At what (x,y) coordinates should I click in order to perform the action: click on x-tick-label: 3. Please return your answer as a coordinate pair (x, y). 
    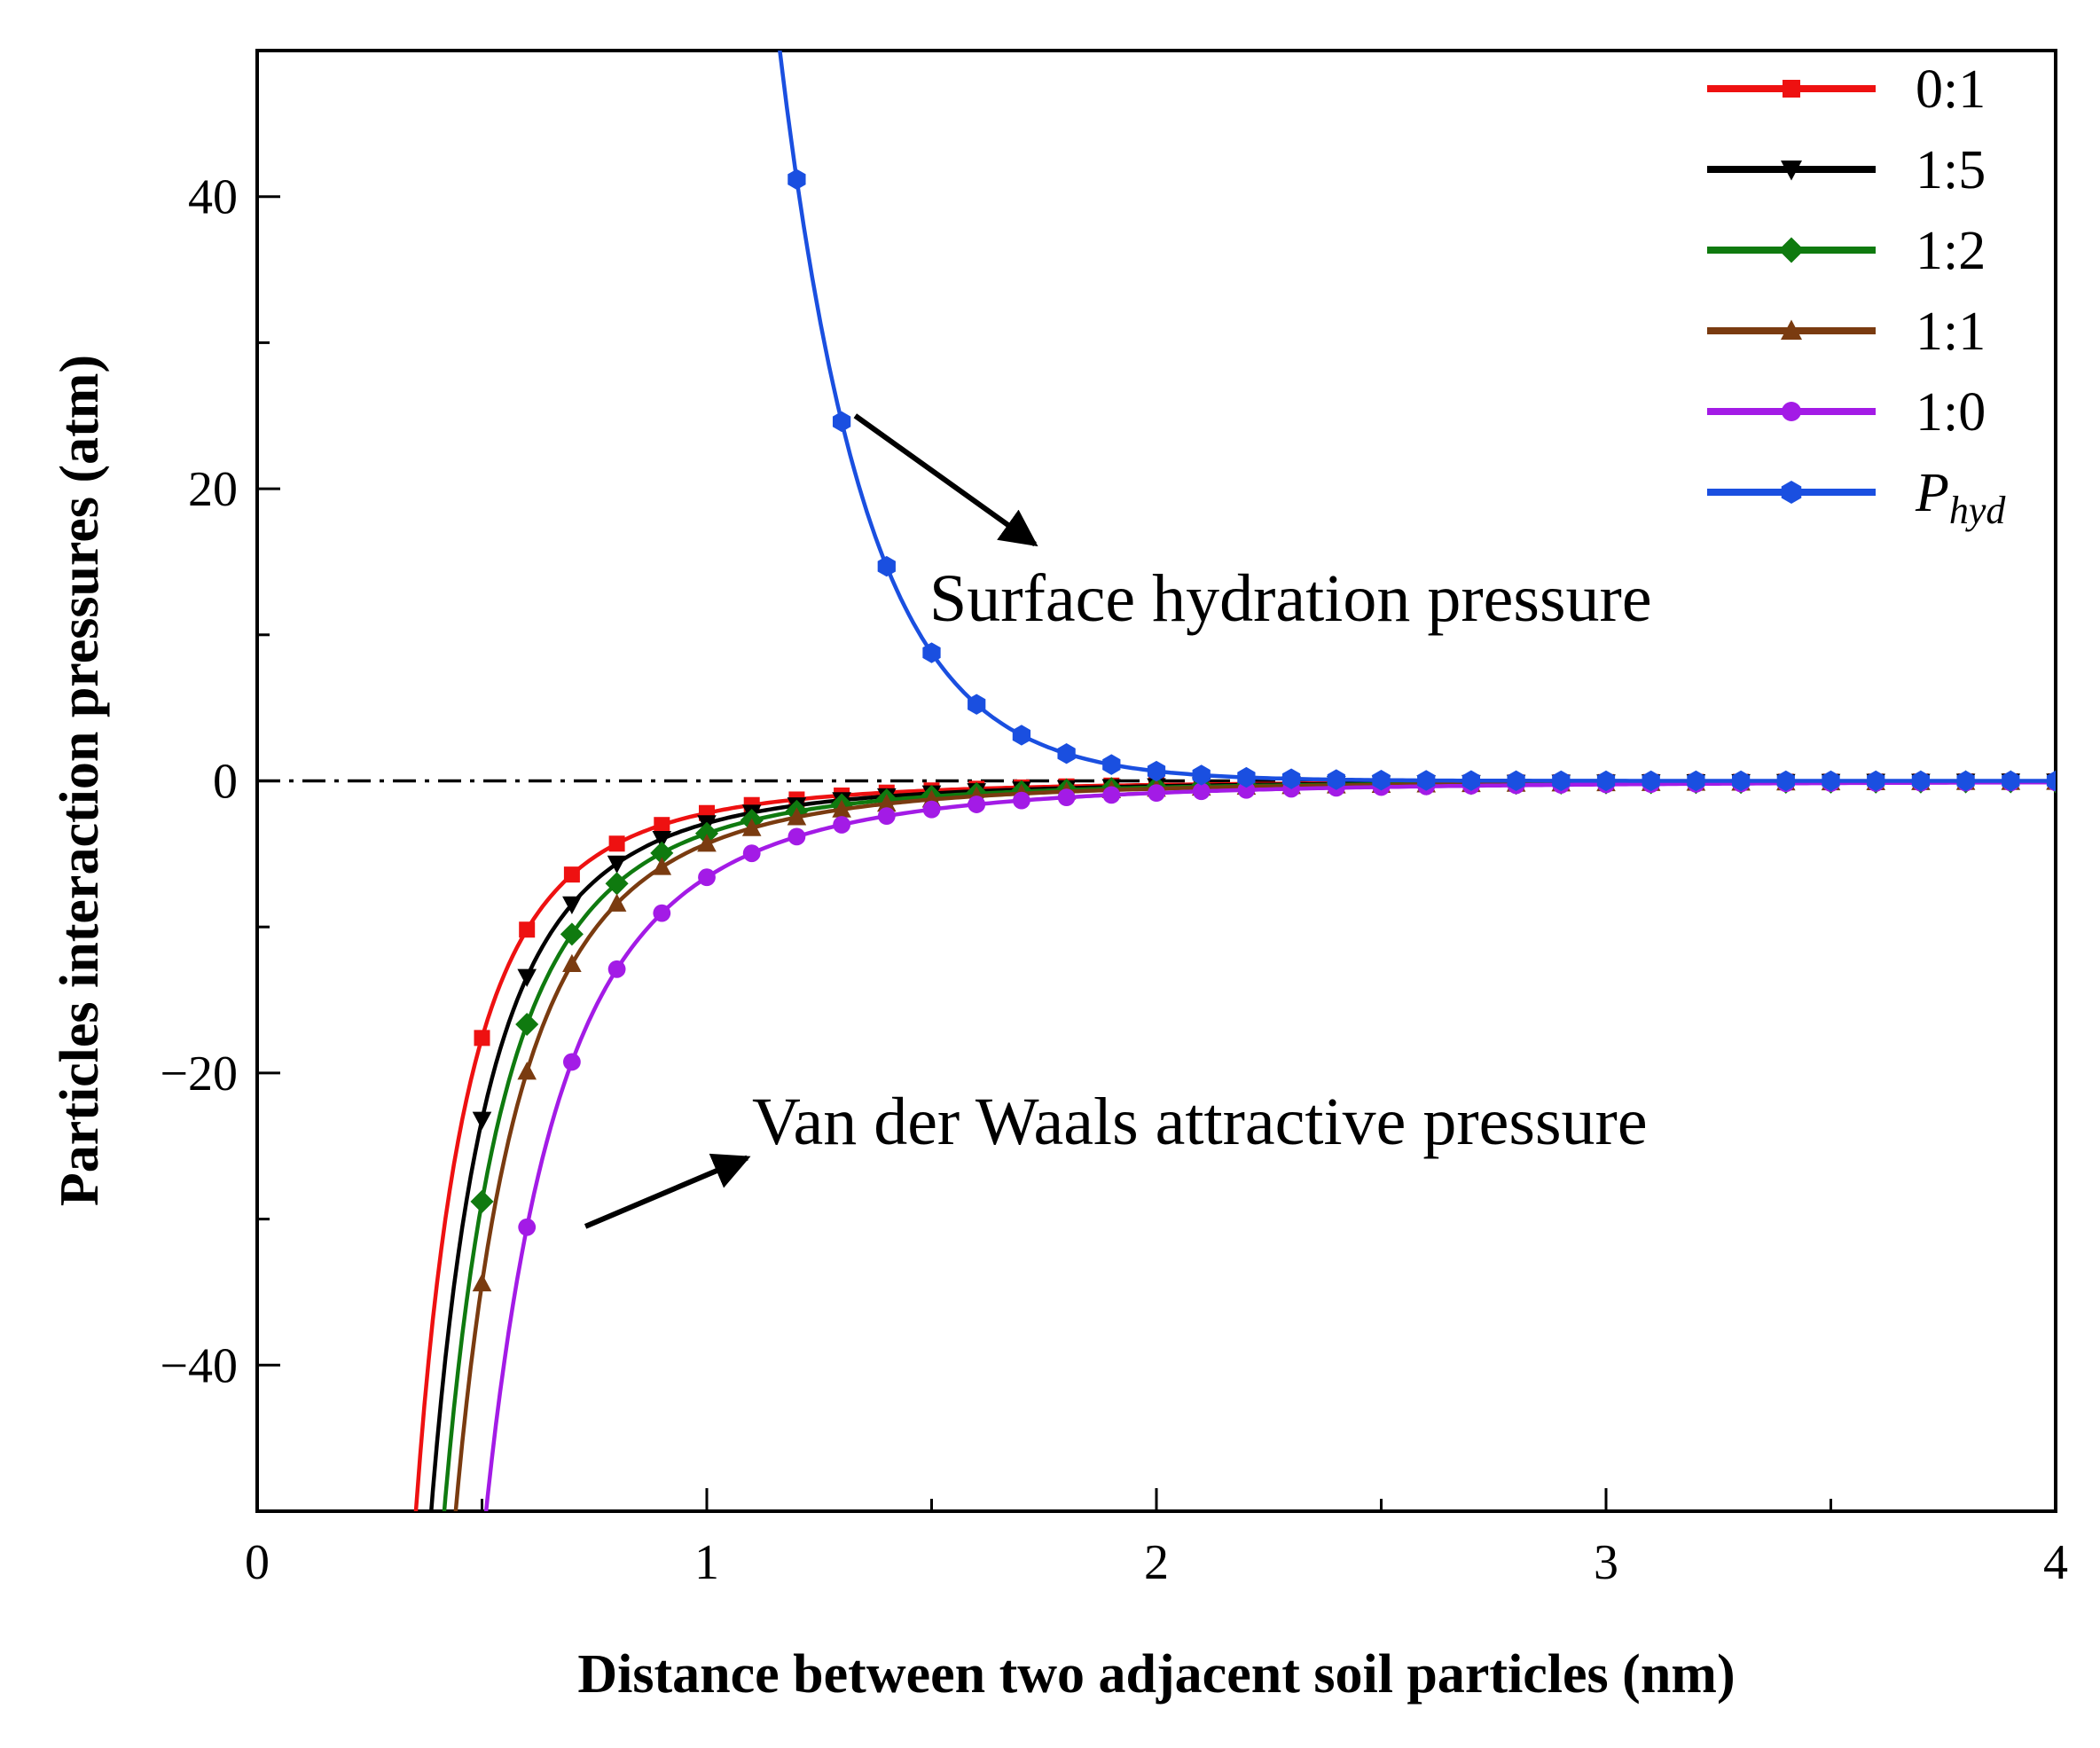
    Looking at the image, I should click on (1606, 1562).